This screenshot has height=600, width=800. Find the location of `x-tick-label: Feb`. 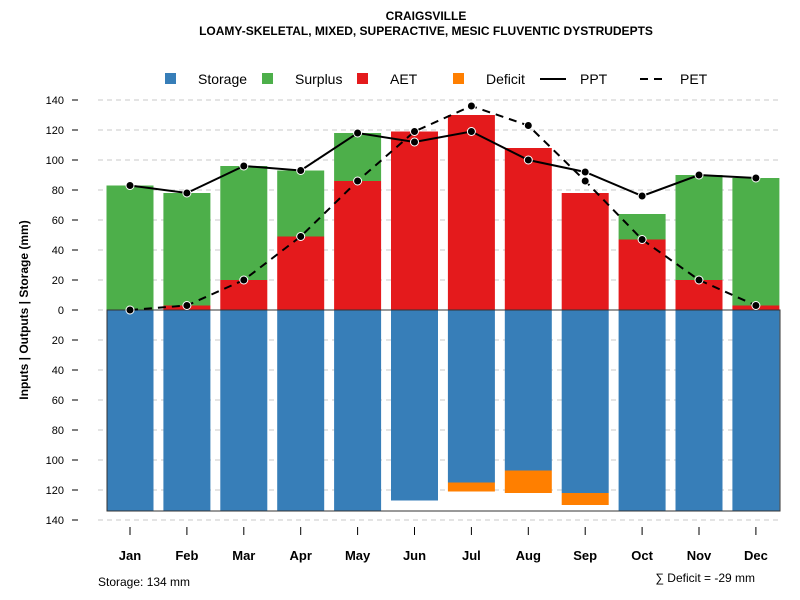

x-tick-label: Feb is located at coordinates (186, 555).